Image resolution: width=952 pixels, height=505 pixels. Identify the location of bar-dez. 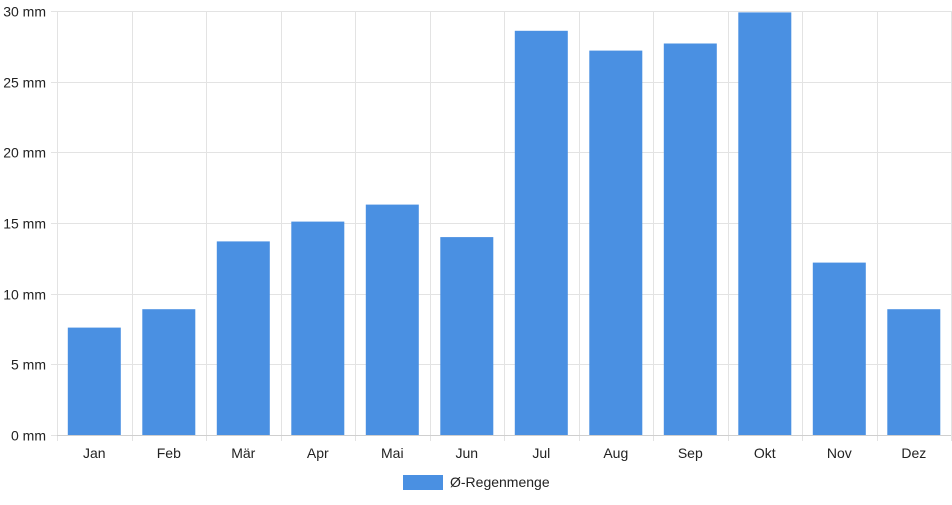
(914, 372).